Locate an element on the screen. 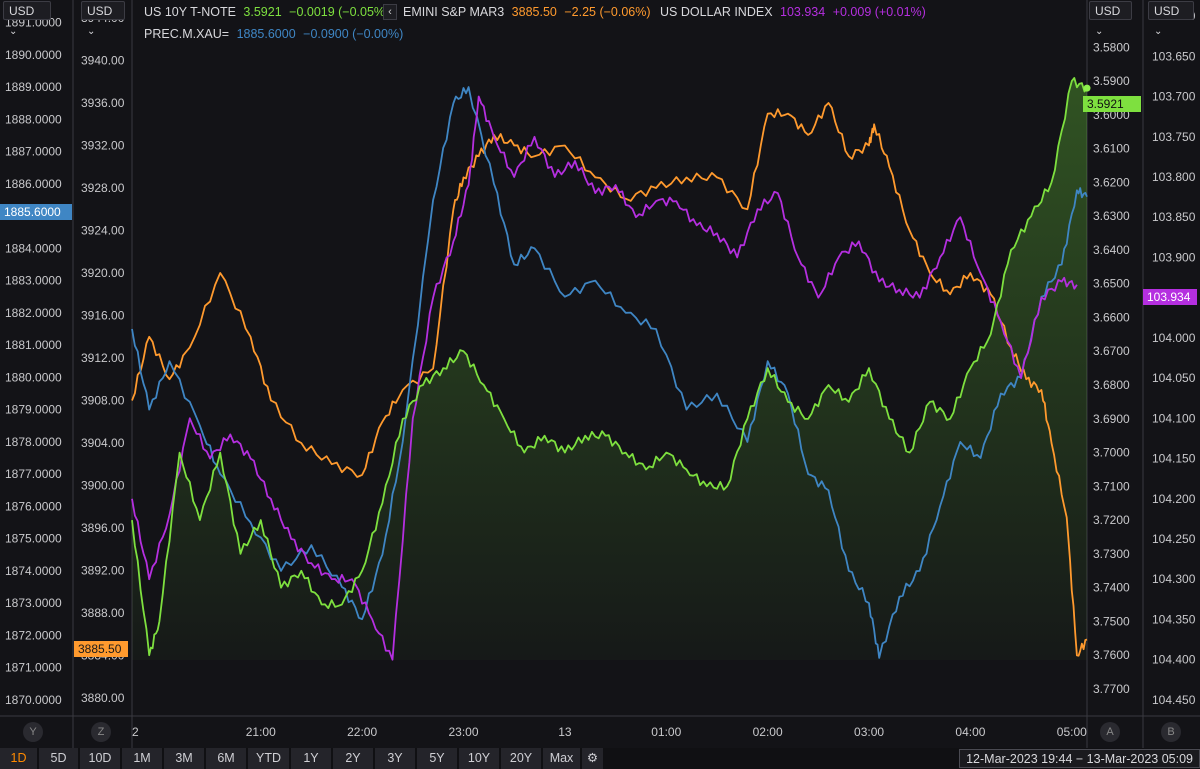 The width and height of the screenshot is (1200, 769). currency-select-axis-z: USD ⌄ is located at coordinates (103, 19).